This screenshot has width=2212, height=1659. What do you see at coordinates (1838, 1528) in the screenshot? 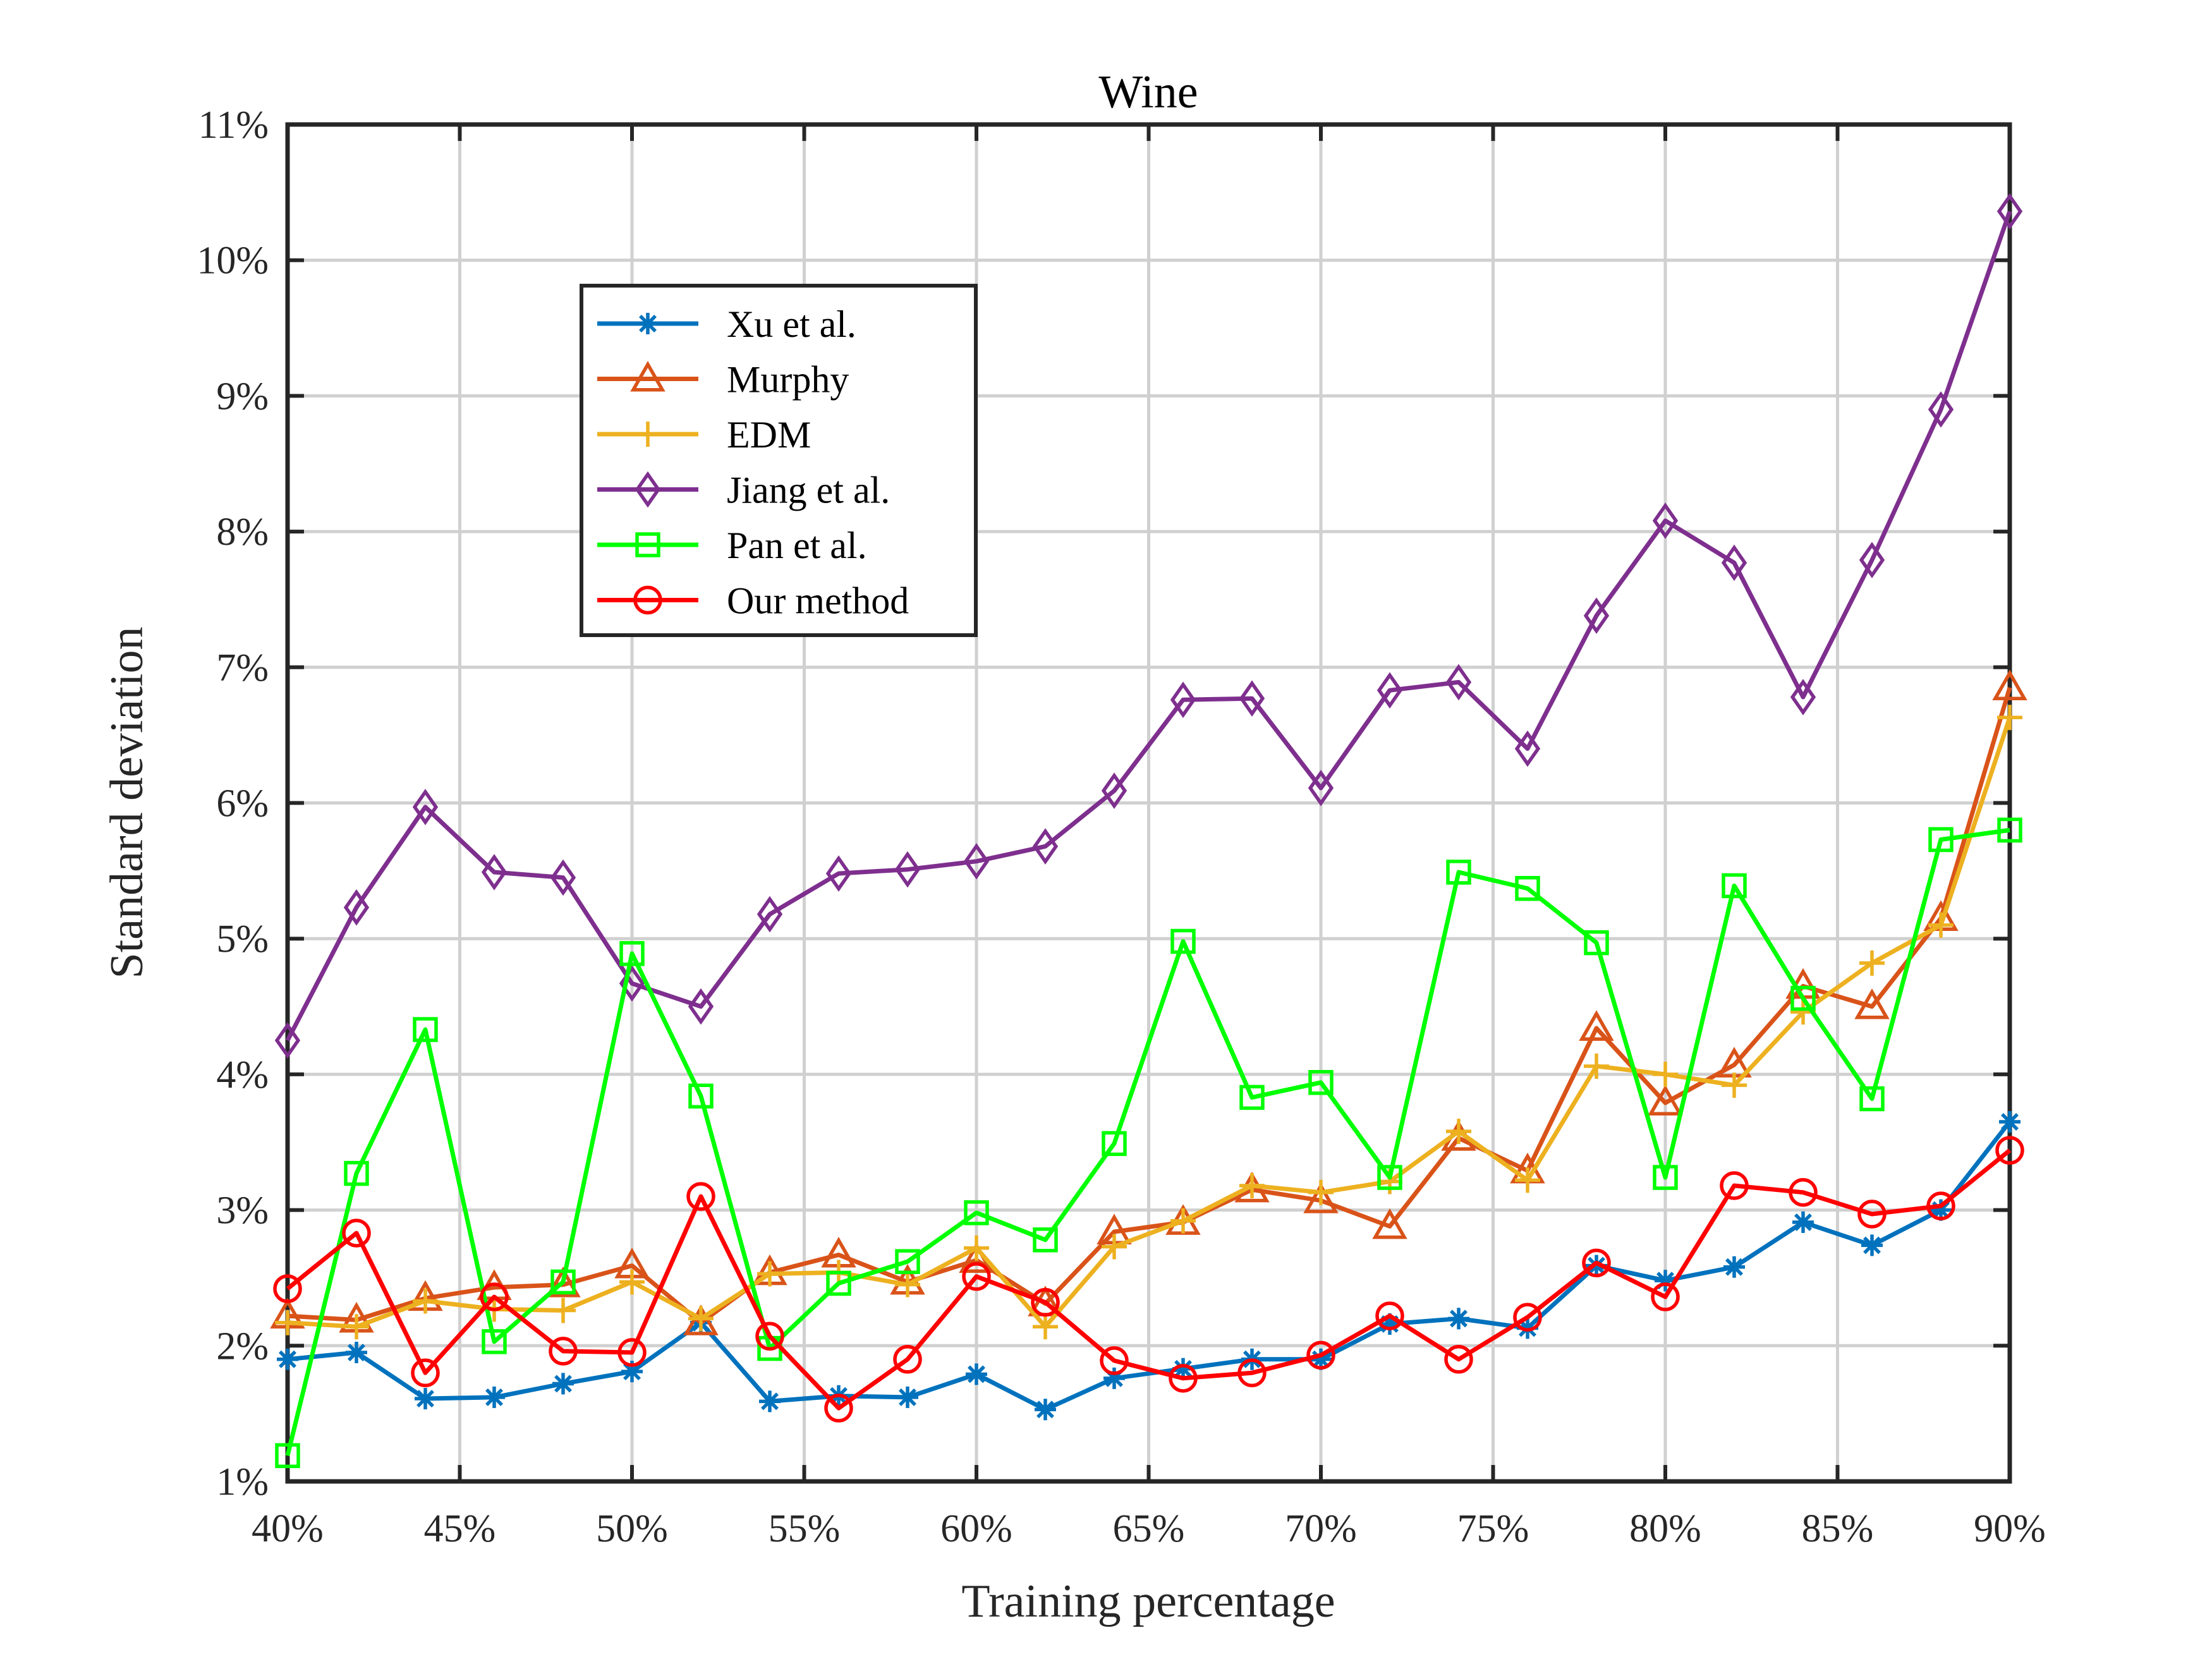
I see `x-tick-label: 85%` at bounding box center [1838, 1528].